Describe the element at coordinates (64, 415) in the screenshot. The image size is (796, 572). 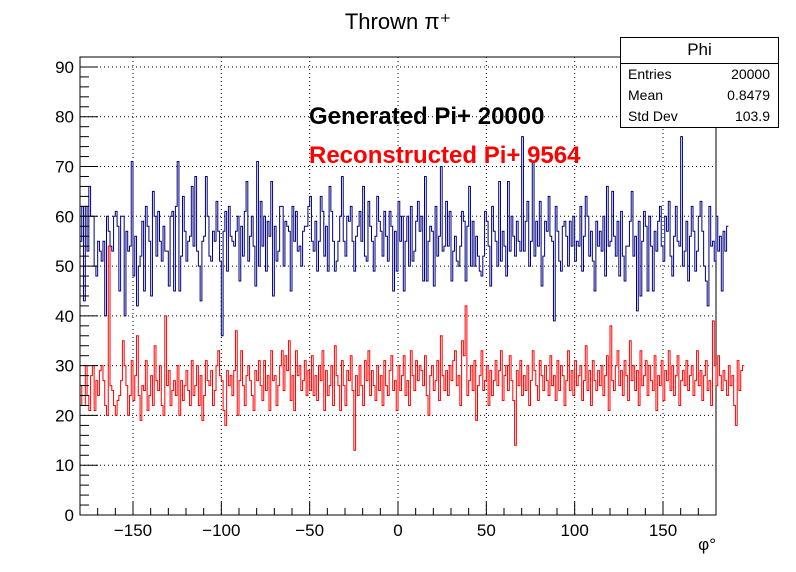
I see `y-tick-label: 20` at that location.